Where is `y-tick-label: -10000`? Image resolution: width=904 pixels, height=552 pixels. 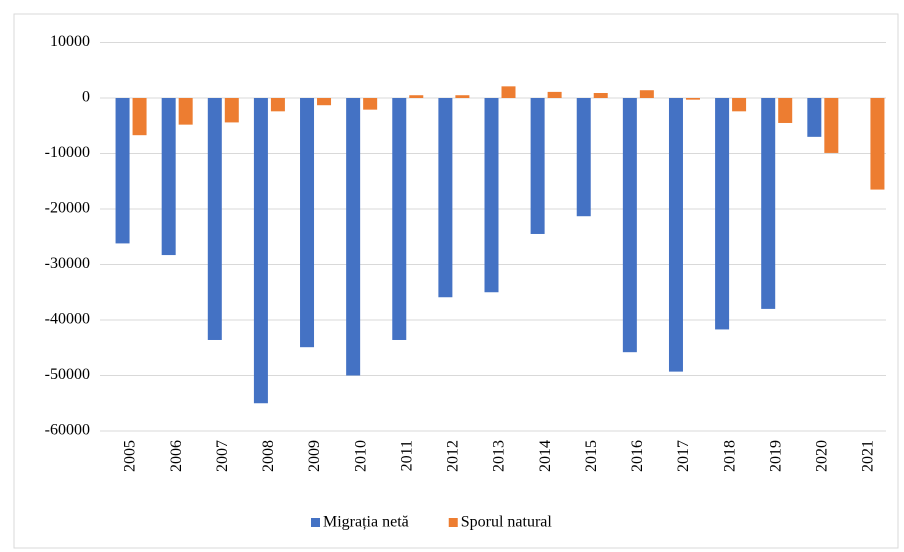
y-tick-label: -10000 is located at coordinates (67, 152).